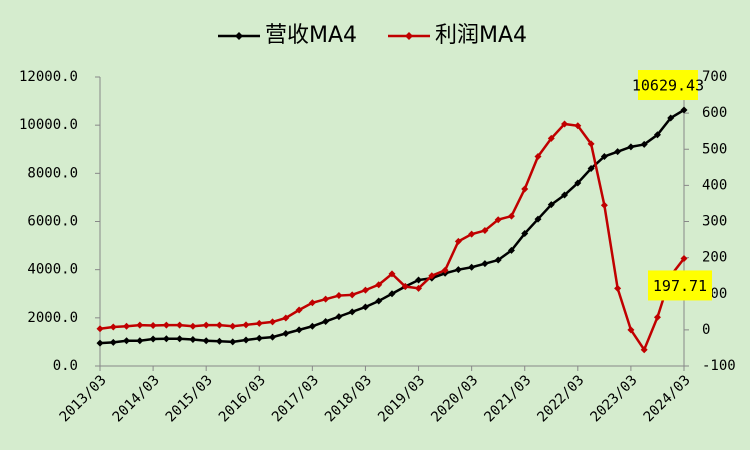  What do you see at coordinates (667, 398) in the screenshot?
I see `x-tick-label: 2024/03` at bounding box center [667, 398].